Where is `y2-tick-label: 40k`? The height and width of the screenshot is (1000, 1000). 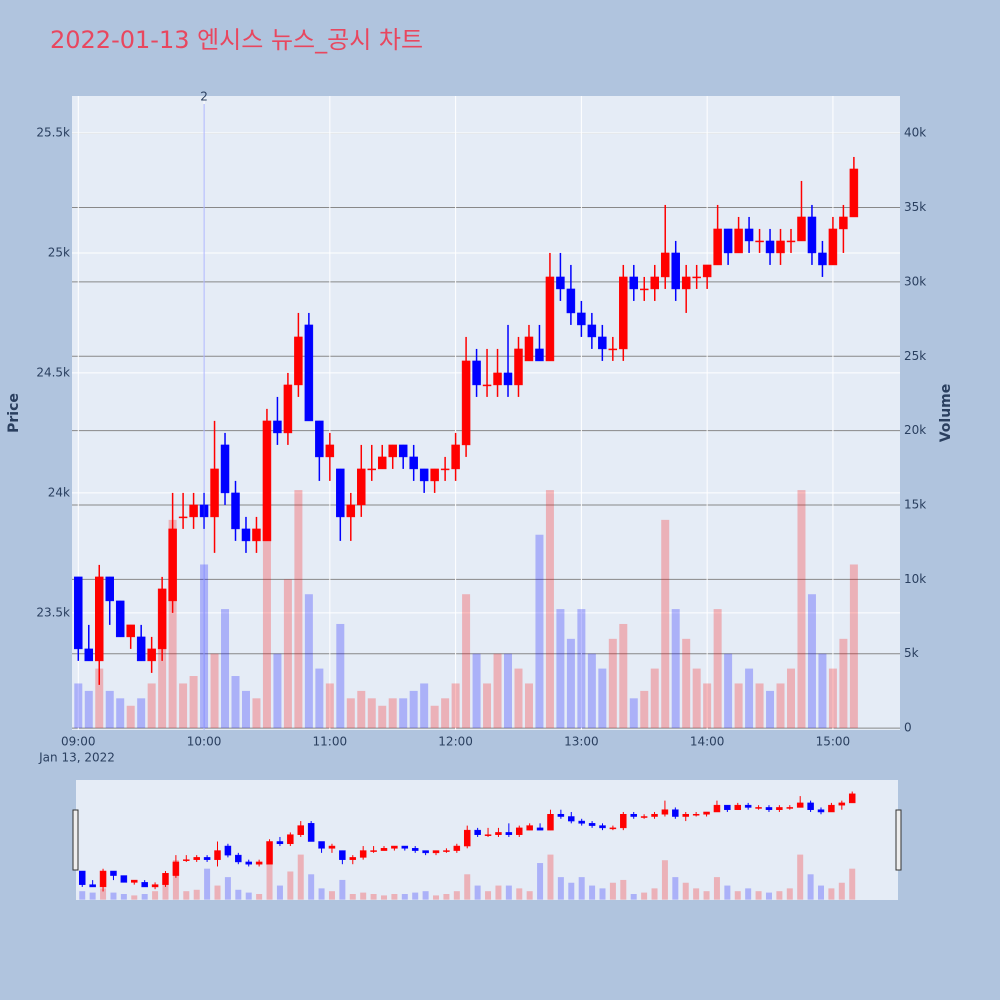
y2-tick-label: 40k is located at coordinates (915, 133).